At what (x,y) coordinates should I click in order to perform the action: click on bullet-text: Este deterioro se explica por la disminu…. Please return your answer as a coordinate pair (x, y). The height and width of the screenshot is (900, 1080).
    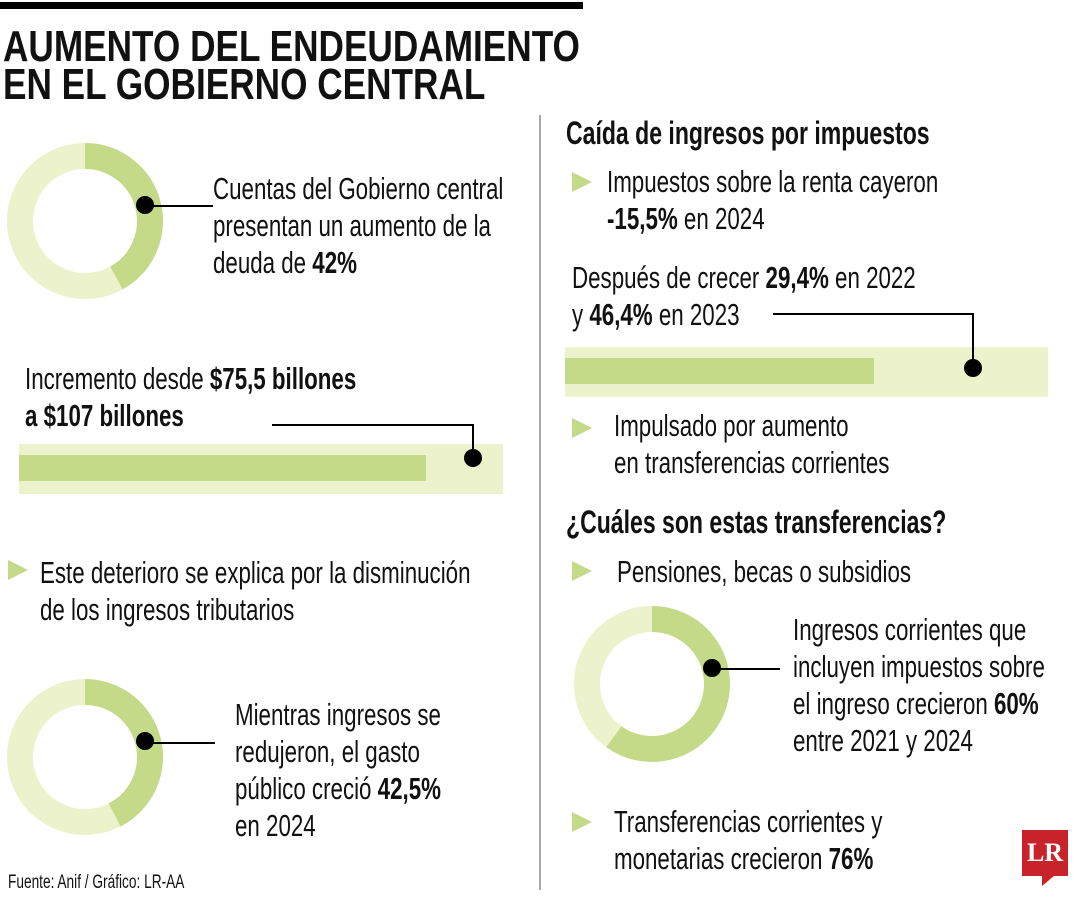
    Looking at the image, I should click on (255, 591).